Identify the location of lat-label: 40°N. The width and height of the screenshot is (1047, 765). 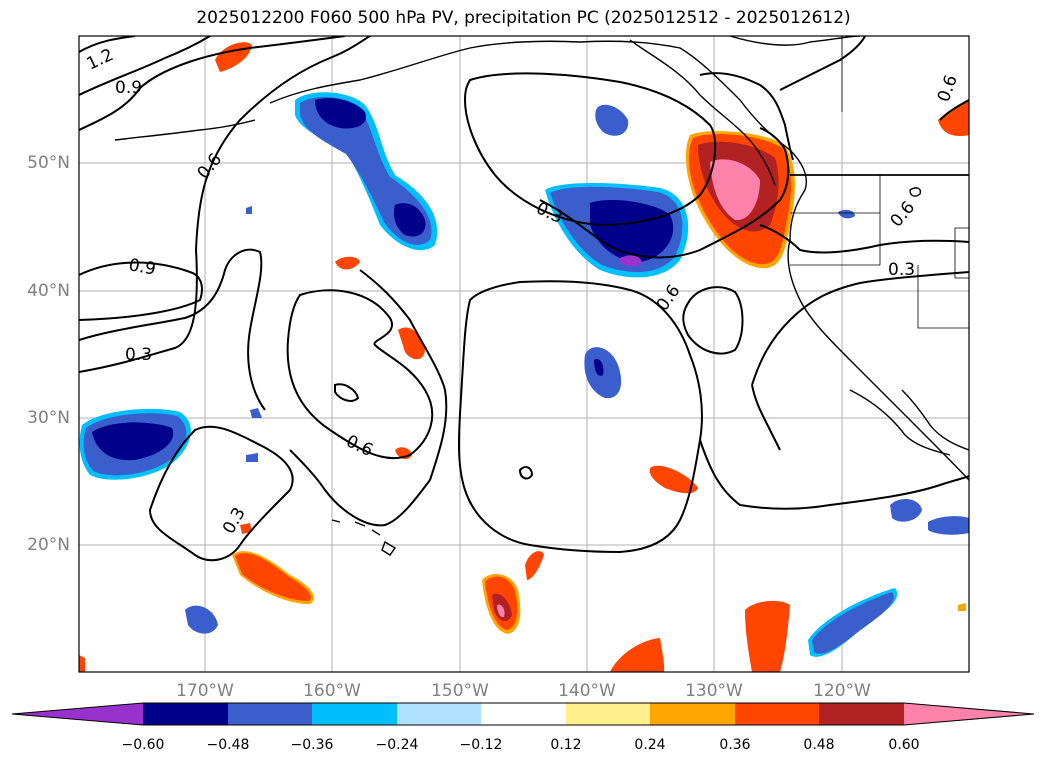
(48, 291).